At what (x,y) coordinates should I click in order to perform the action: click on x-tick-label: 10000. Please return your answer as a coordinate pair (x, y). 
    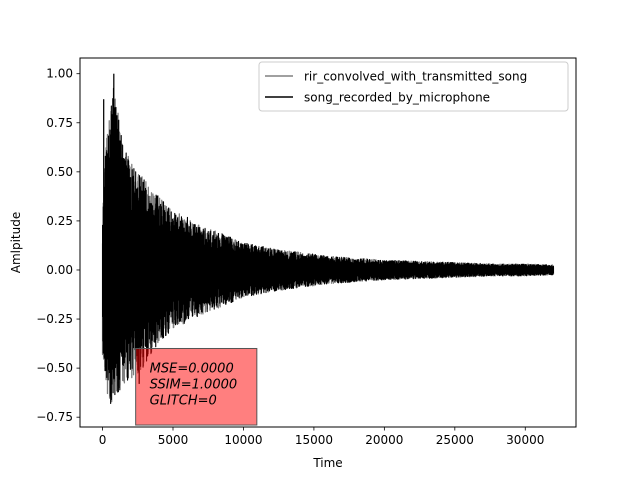
    Looking at the image, I should click on (243, 440).